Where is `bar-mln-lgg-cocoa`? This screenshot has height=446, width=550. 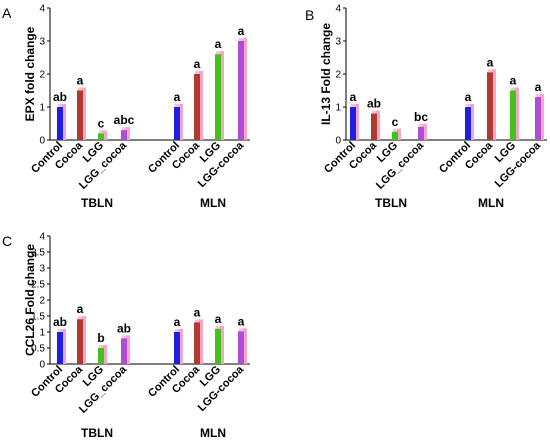
bar-mln-lgg-cocoa is located at coordinates (538, 118).